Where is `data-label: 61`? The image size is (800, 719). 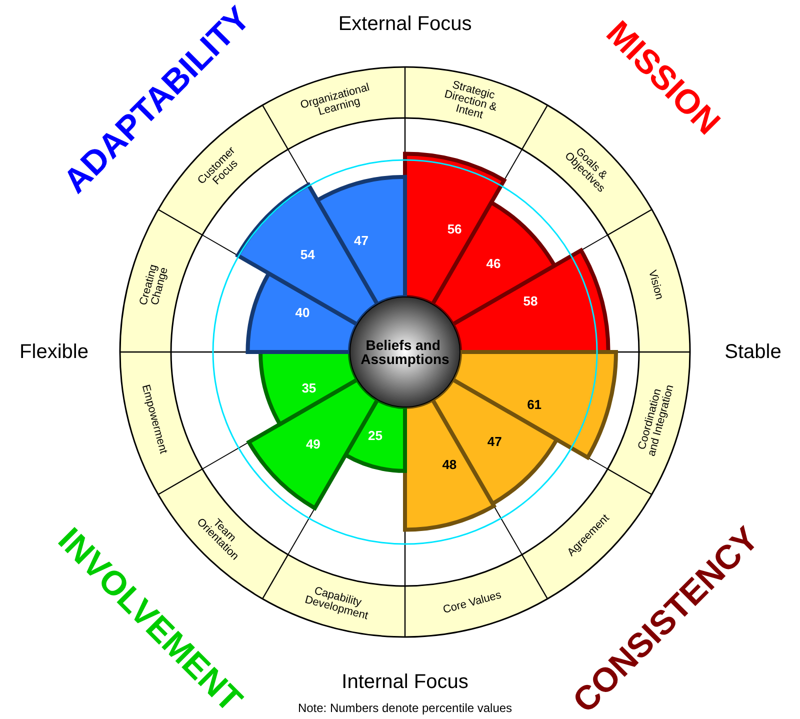 data-label: 61 is located at coordinates (534, 404).